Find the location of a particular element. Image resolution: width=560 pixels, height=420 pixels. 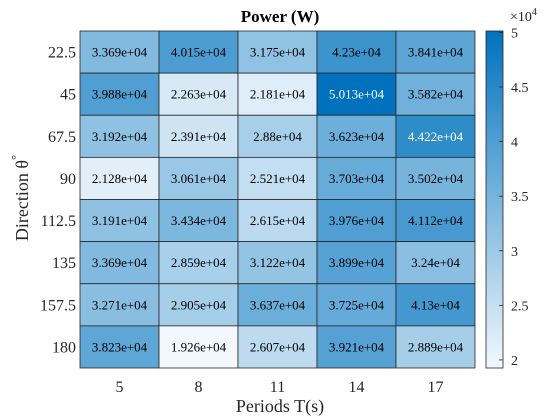

cell-value-label: 3.191e+04 is located at coordinates (120, 220).